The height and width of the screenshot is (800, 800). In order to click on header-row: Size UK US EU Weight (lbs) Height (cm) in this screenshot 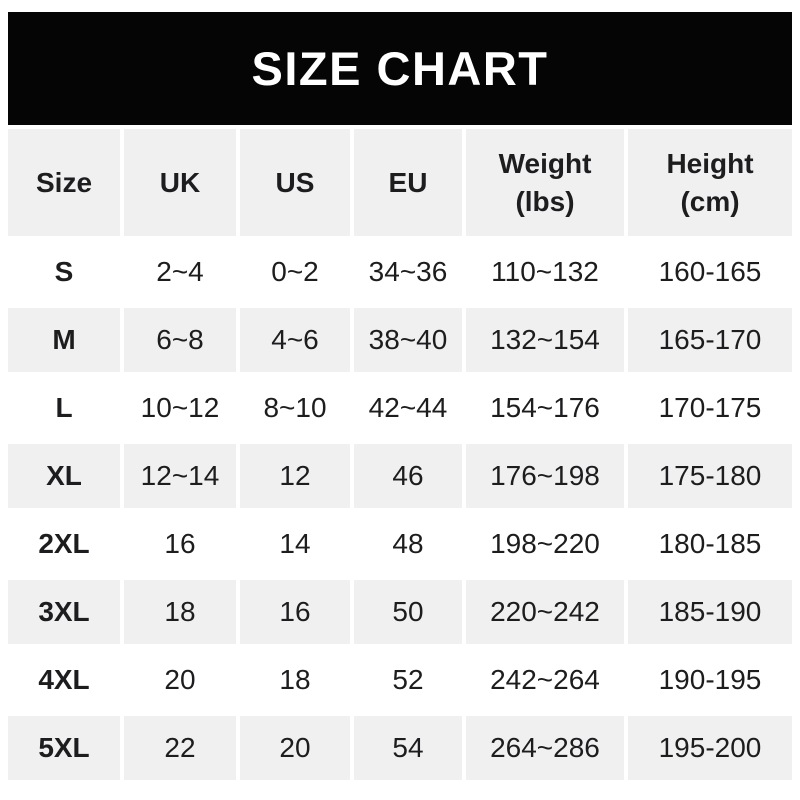, I will do `click(400, 182)`.